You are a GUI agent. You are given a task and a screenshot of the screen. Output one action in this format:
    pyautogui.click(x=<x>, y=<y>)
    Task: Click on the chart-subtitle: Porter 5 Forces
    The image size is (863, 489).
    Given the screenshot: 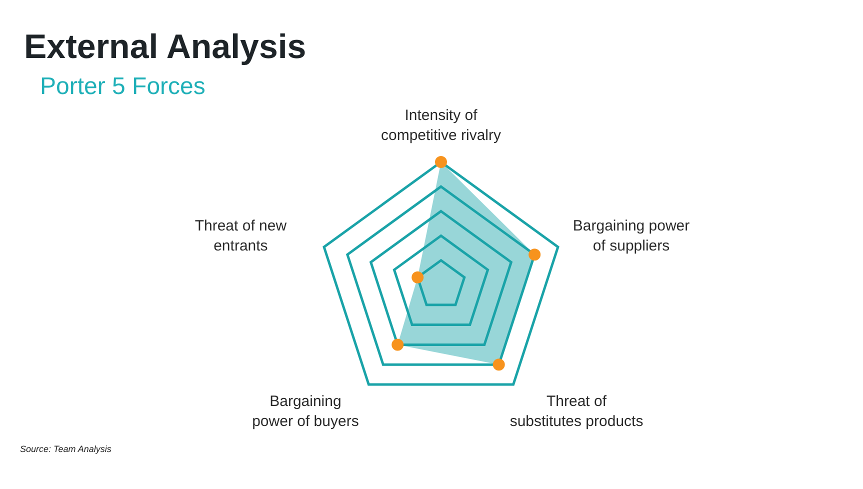 What is the action you would take?
    pyautogui.click(x=123, y=86)
    